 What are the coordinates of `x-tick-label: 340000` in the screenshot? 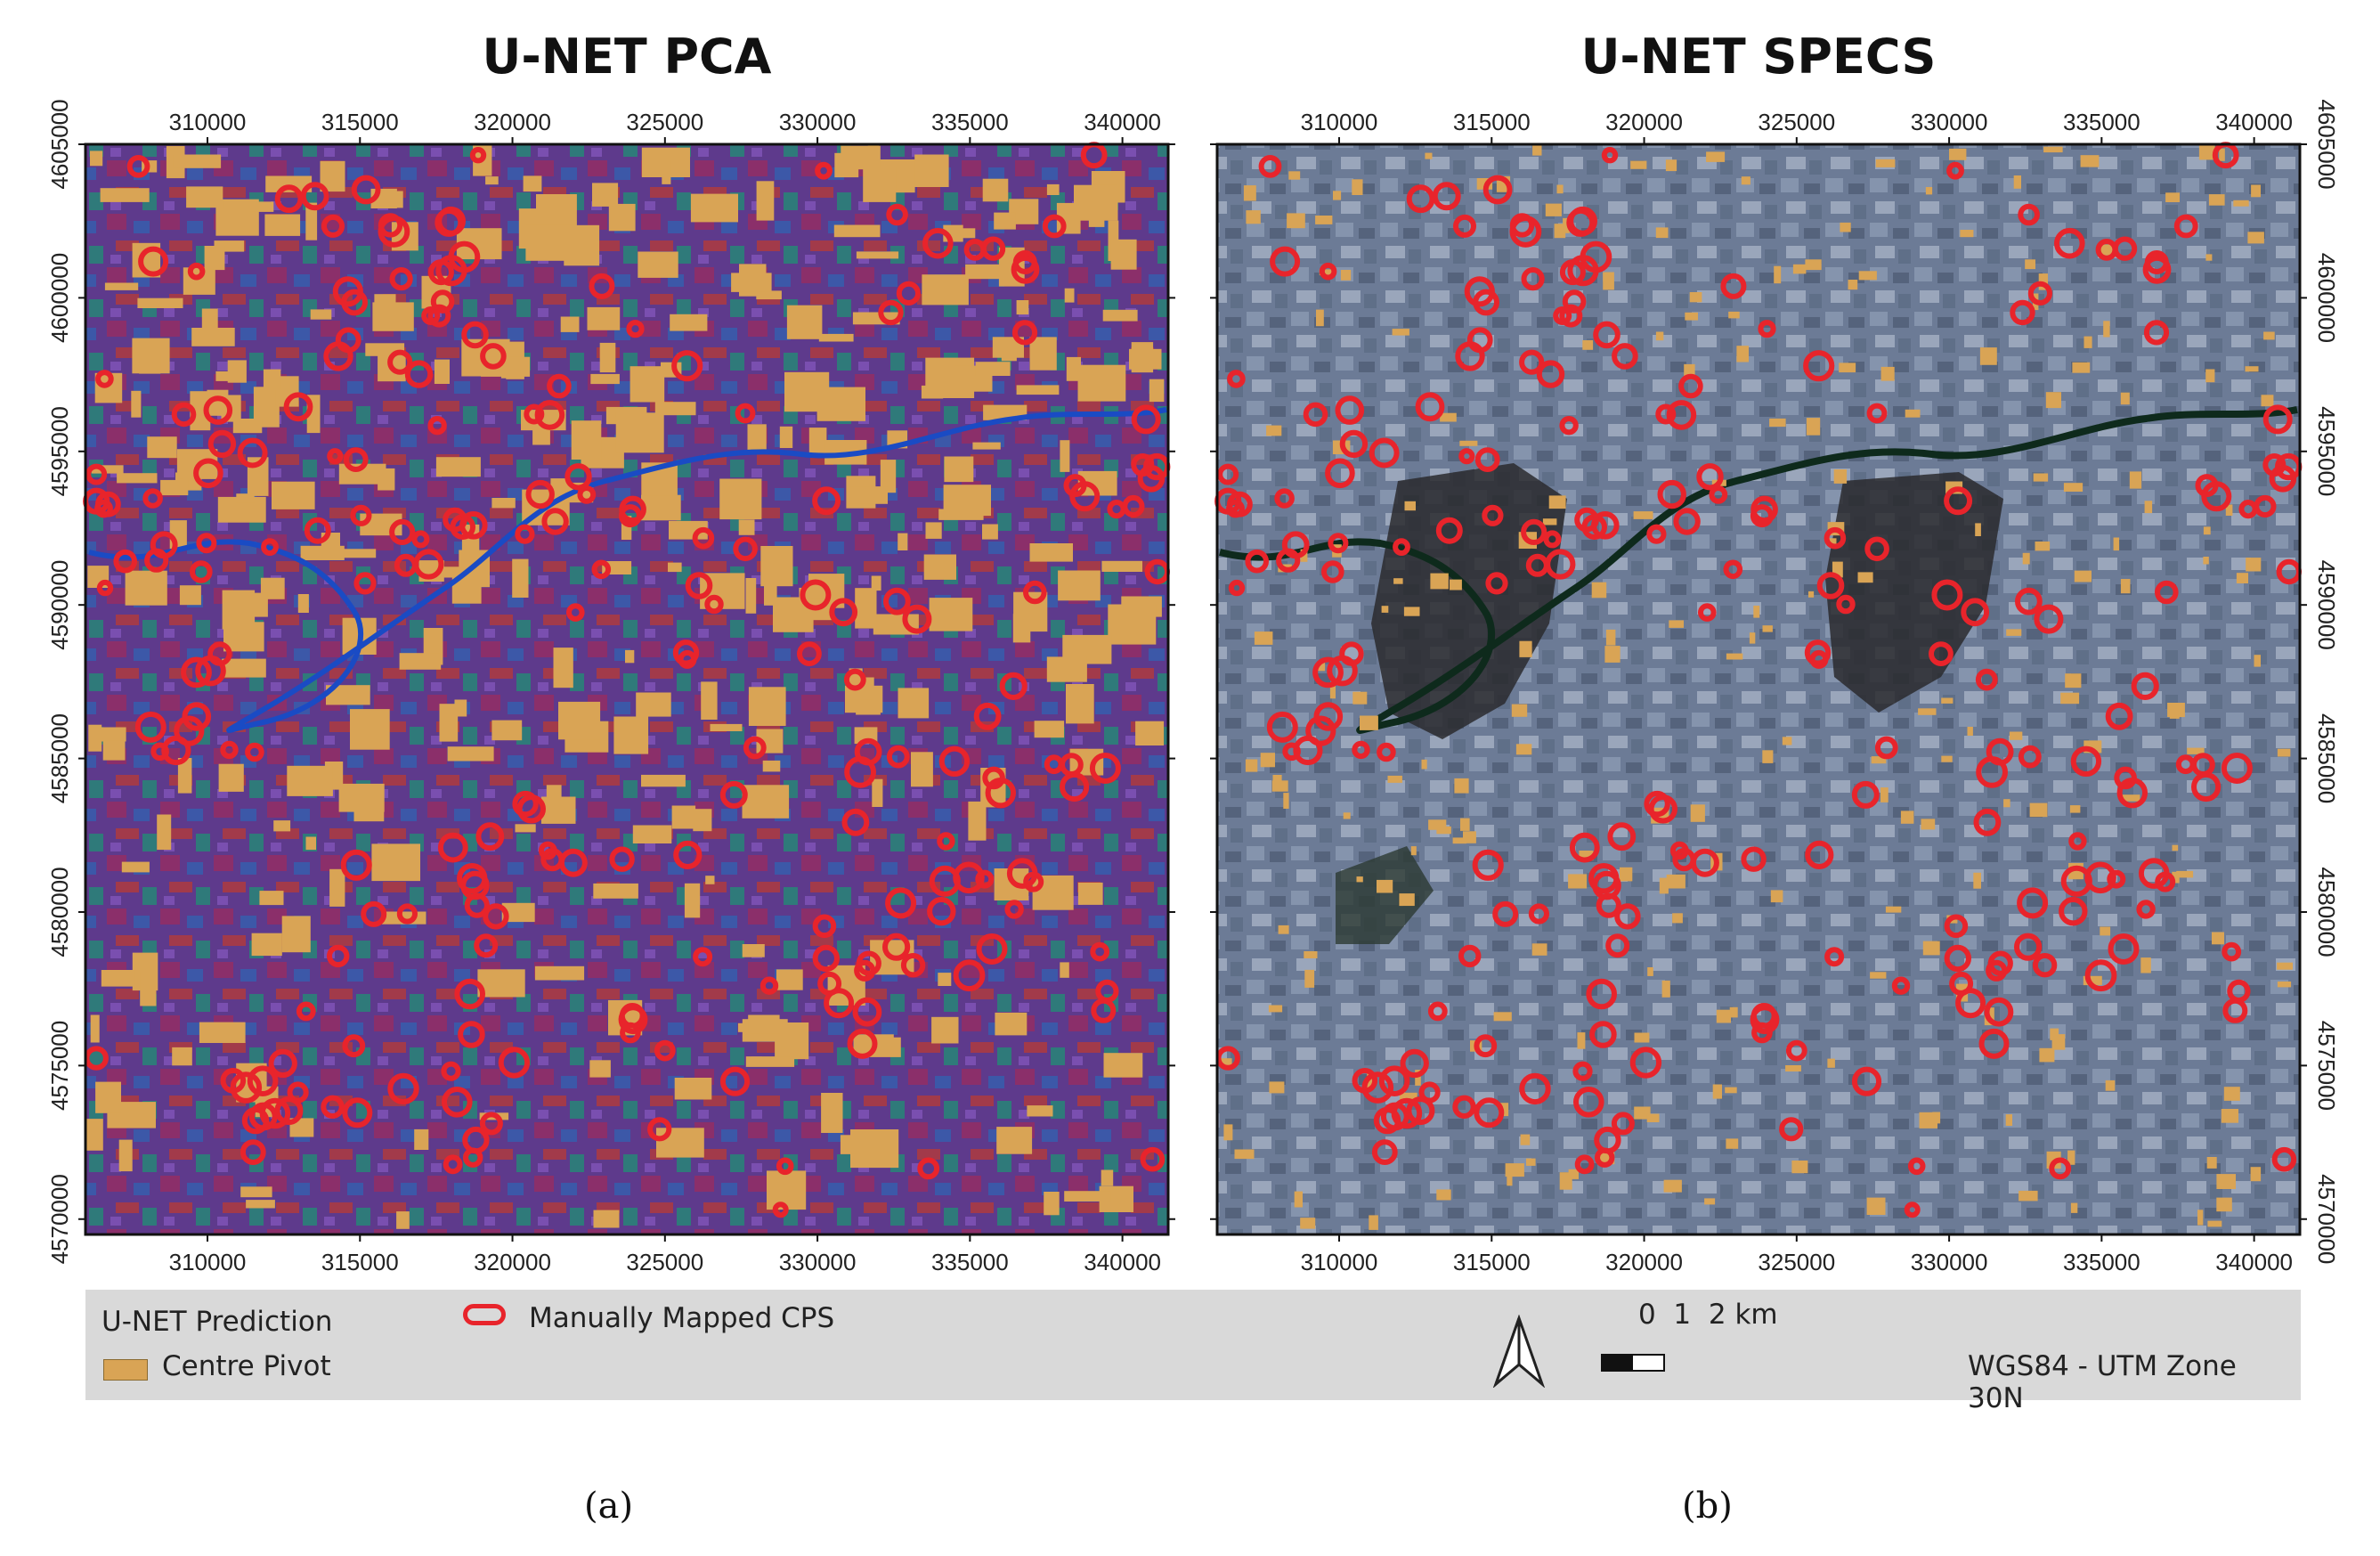 It's located at (2254, 1262).